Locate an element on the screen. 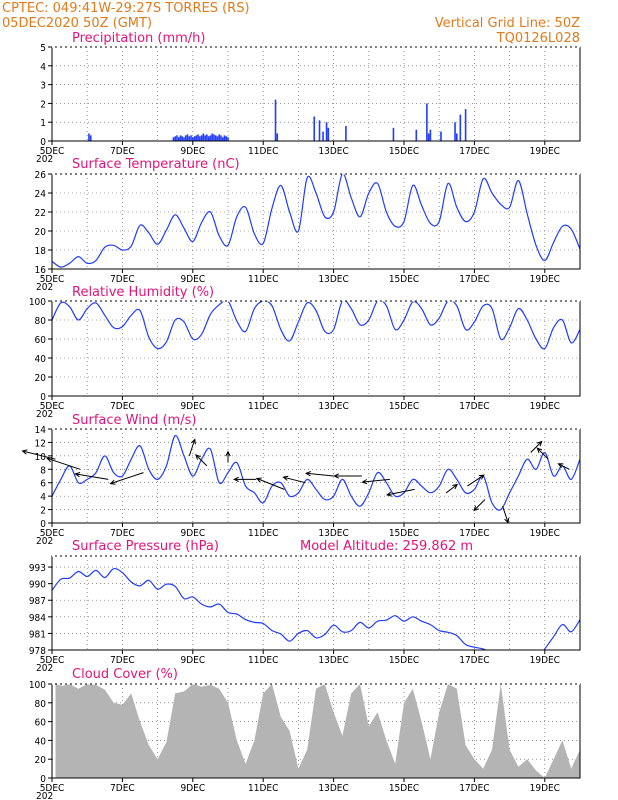 The height and width of the screenshot is (800, 618). humidity-series is located at coordinates (316, 325).